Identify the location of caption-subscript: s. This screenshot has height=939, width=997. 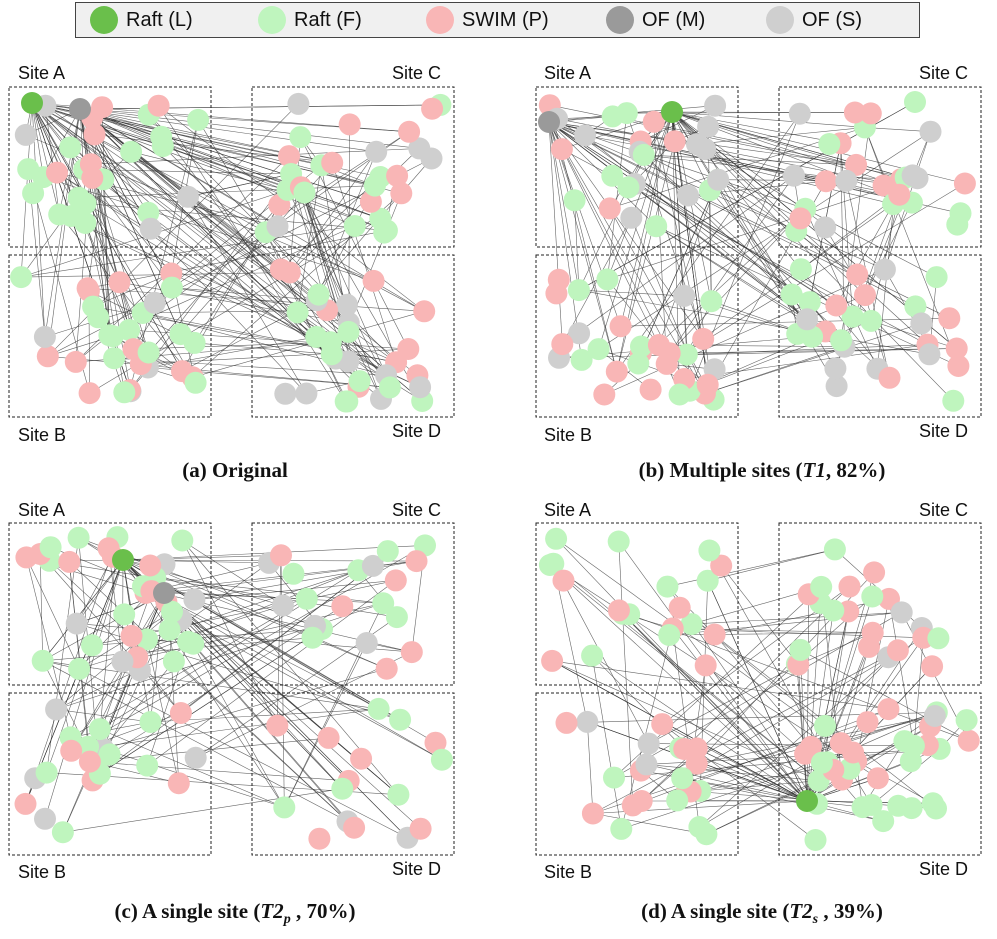
(815, 920).